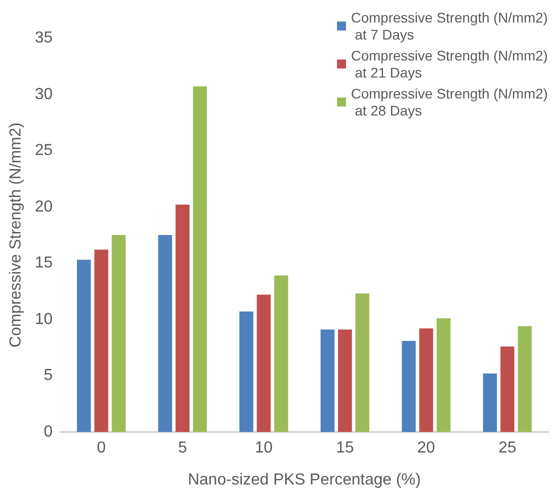  I want to click on x-axis-title: Nano-sized PKS Percentage (%), so click(304, 480).